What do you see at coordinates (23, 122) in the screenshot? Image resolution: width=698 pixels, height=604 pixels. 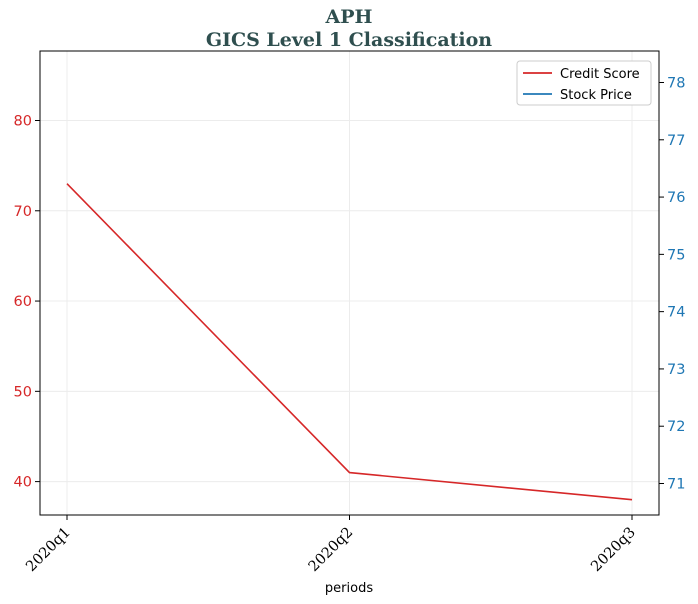 I see `left-tick-label: 80` at bounding box center [23, 122].